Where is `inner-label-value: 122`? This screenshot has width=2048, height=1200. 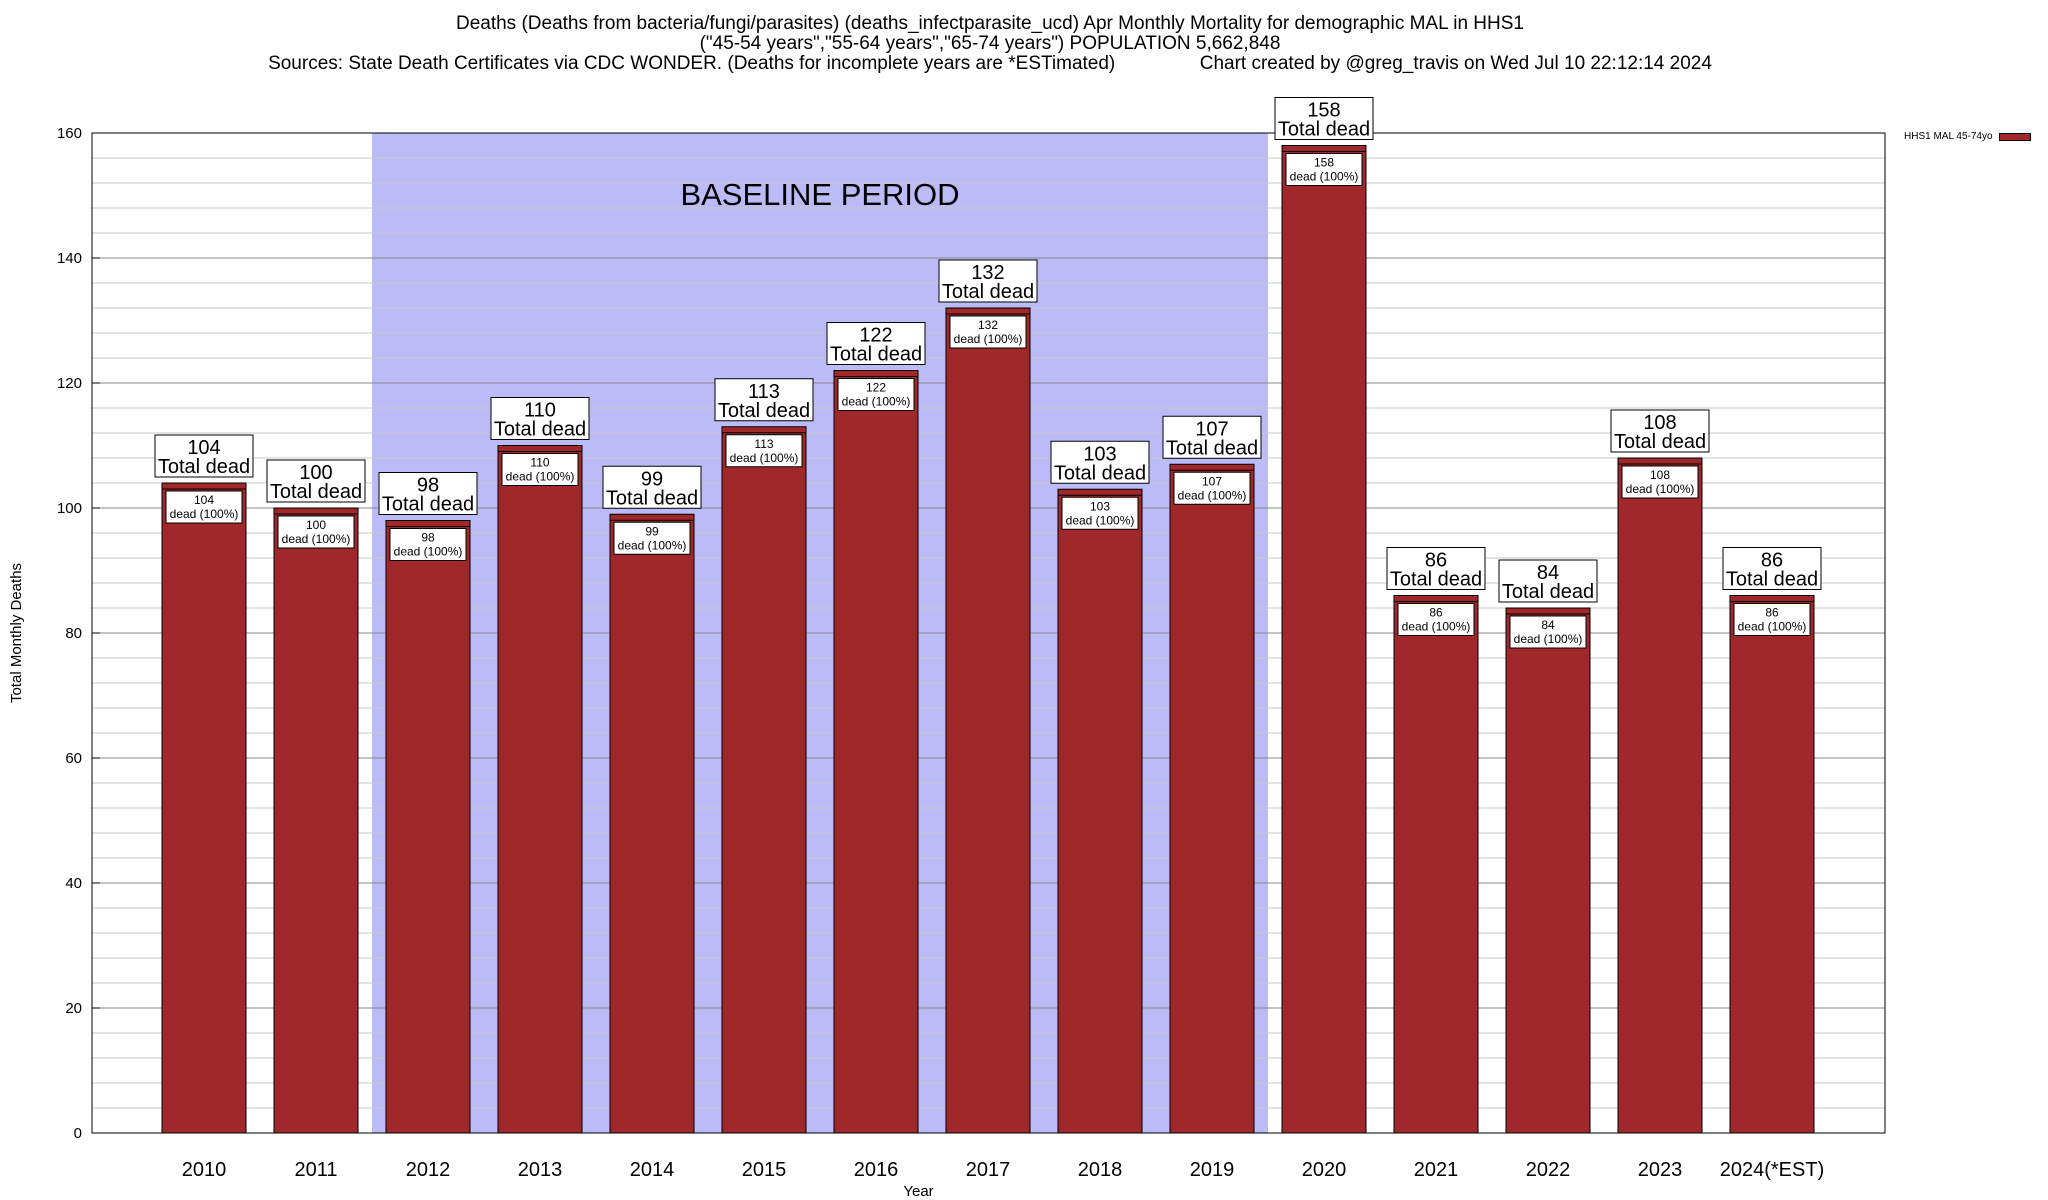
inner-label-value: 122 is located at coordinates (876, 388).